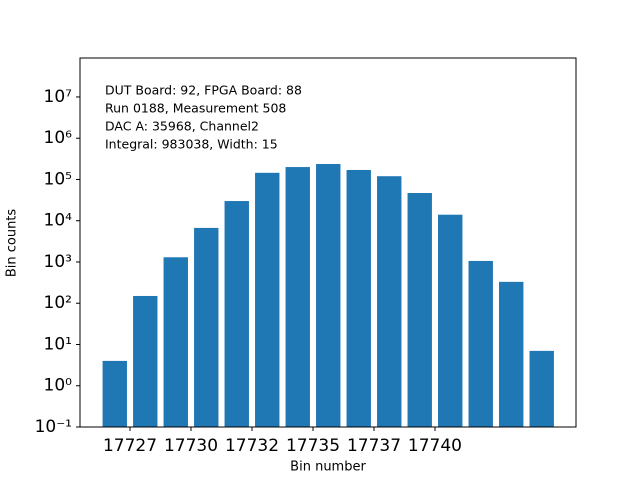  What do you see at coordinates (58, 221) in the screenshot?
I see `y-tick-label: 10⁴` at bounding box center [58, 221].